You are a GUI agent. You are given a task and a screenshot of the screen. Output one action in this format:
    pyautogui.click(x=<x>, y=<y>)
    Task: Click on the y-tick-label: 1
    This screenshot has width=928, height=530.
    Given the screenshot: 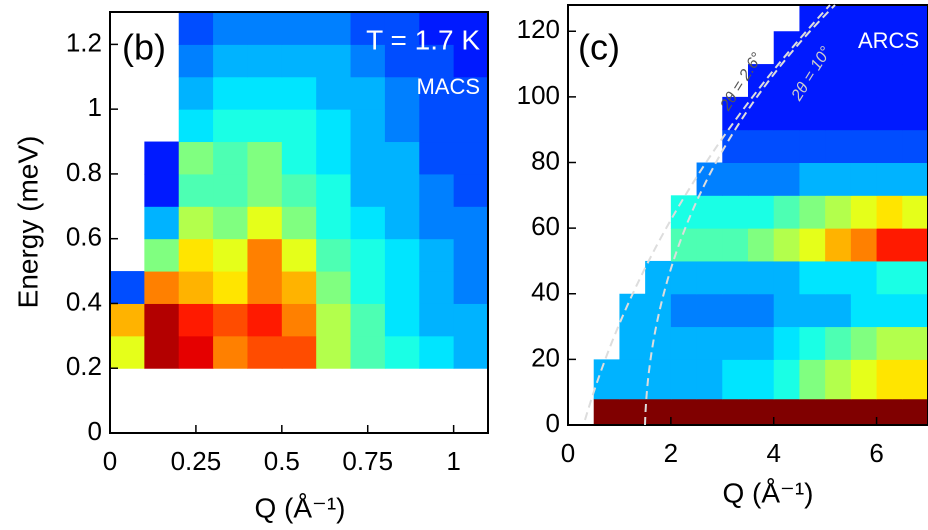 What is the action you would take?
    pyautogui.click(x=95, y=107)
    